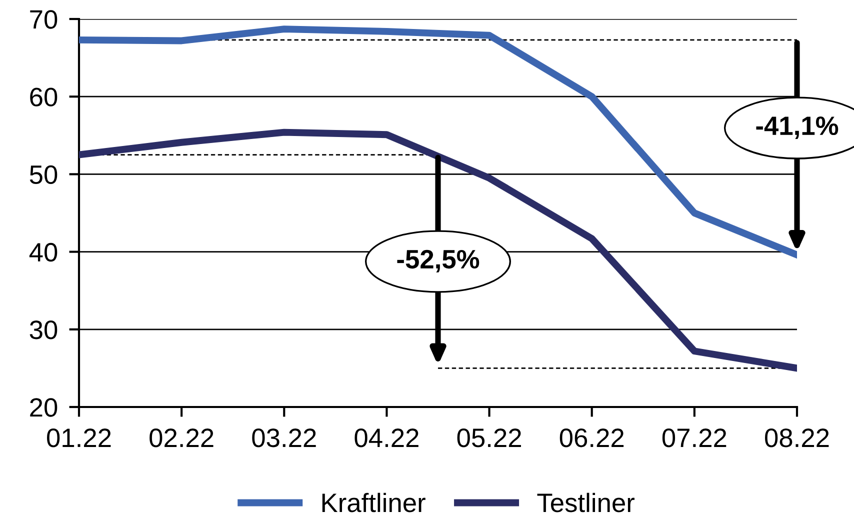 This screenshot has width=854, height=518. Describe the element at coordinates (374, 502) in the screenshot. I see `legend-label: Kraftliner` at that location.